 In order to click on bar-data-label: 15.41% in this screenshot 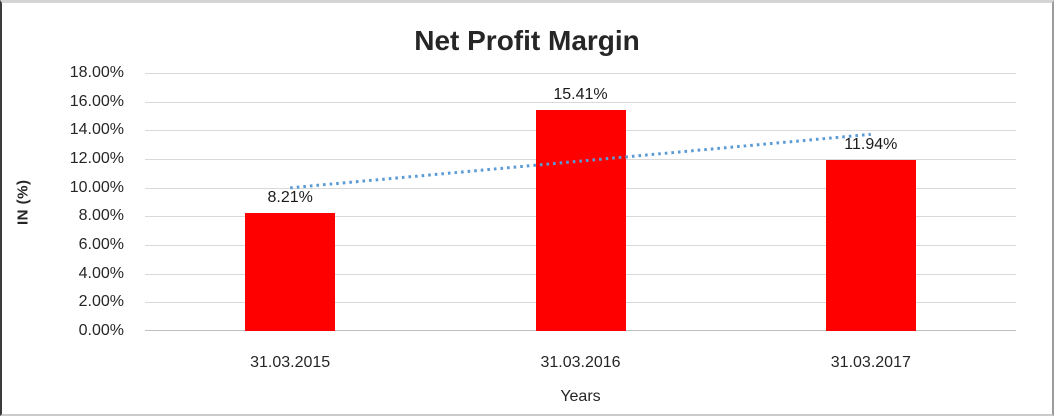, I will do `click(580, 95)`.